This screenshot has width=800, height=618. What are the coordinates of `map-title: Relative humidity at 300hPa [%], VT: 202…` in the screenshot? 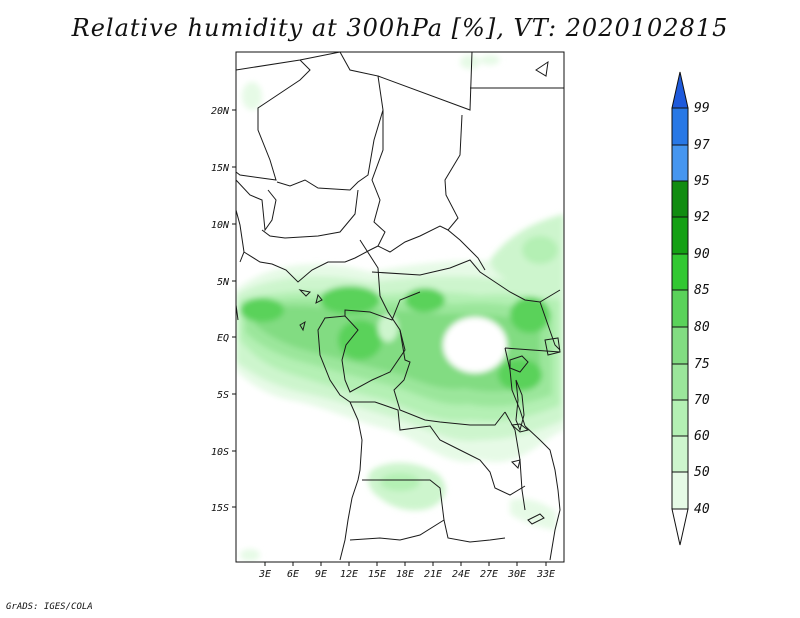 It's located at (400, 28).